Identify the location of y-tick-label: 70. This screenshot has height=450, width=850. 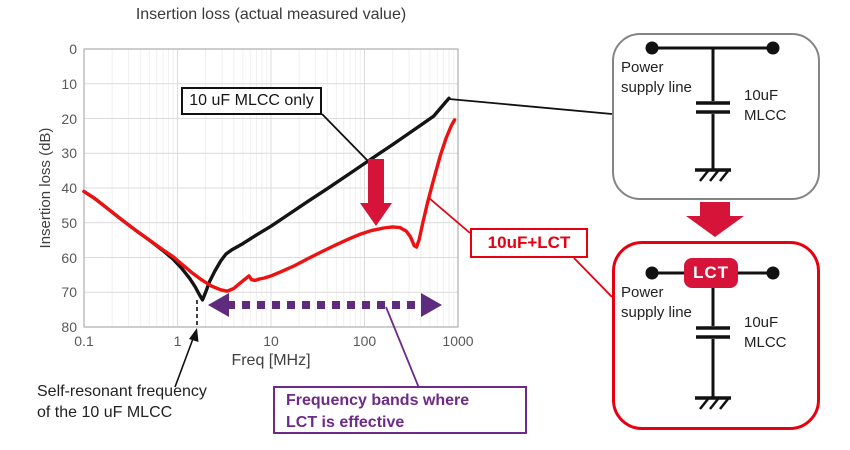
(69, 292).